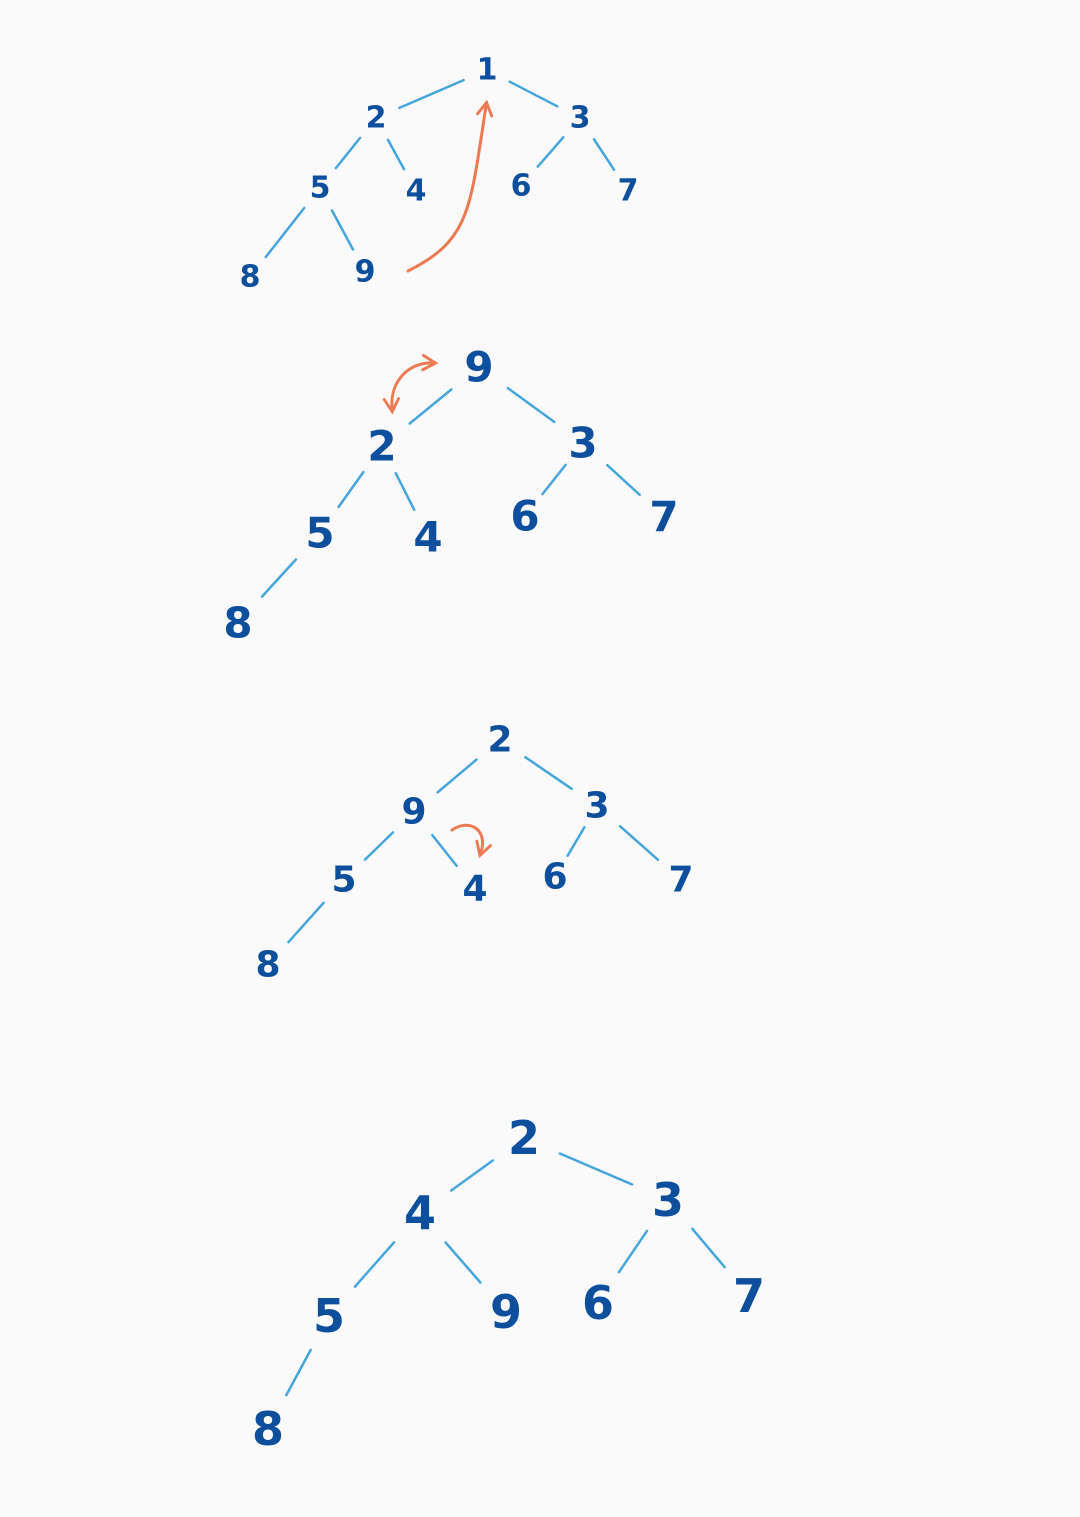  Describe the element at coordinates (508, 1283) in the screenshot. I see `heap-diagram-step-4: 2 4 3 5 9 6 7 8` at that location.